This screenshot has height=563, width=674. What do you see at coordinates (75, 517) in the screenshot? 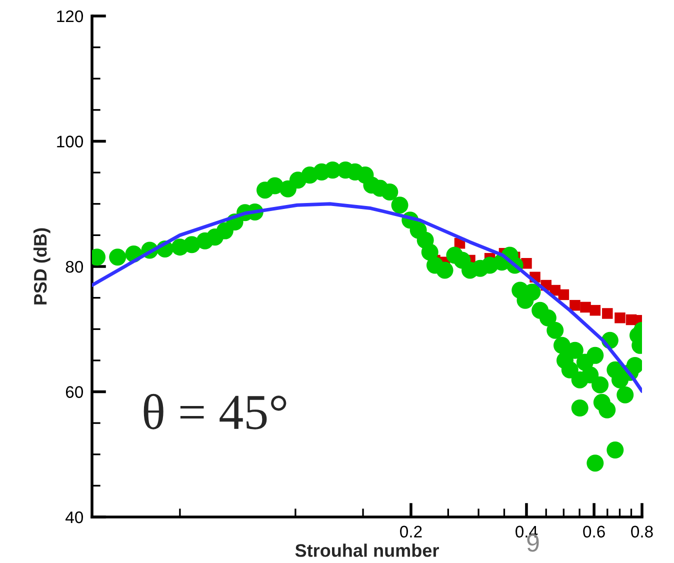
I see `y-tick-label: 40` at bounding box center [75, 517].